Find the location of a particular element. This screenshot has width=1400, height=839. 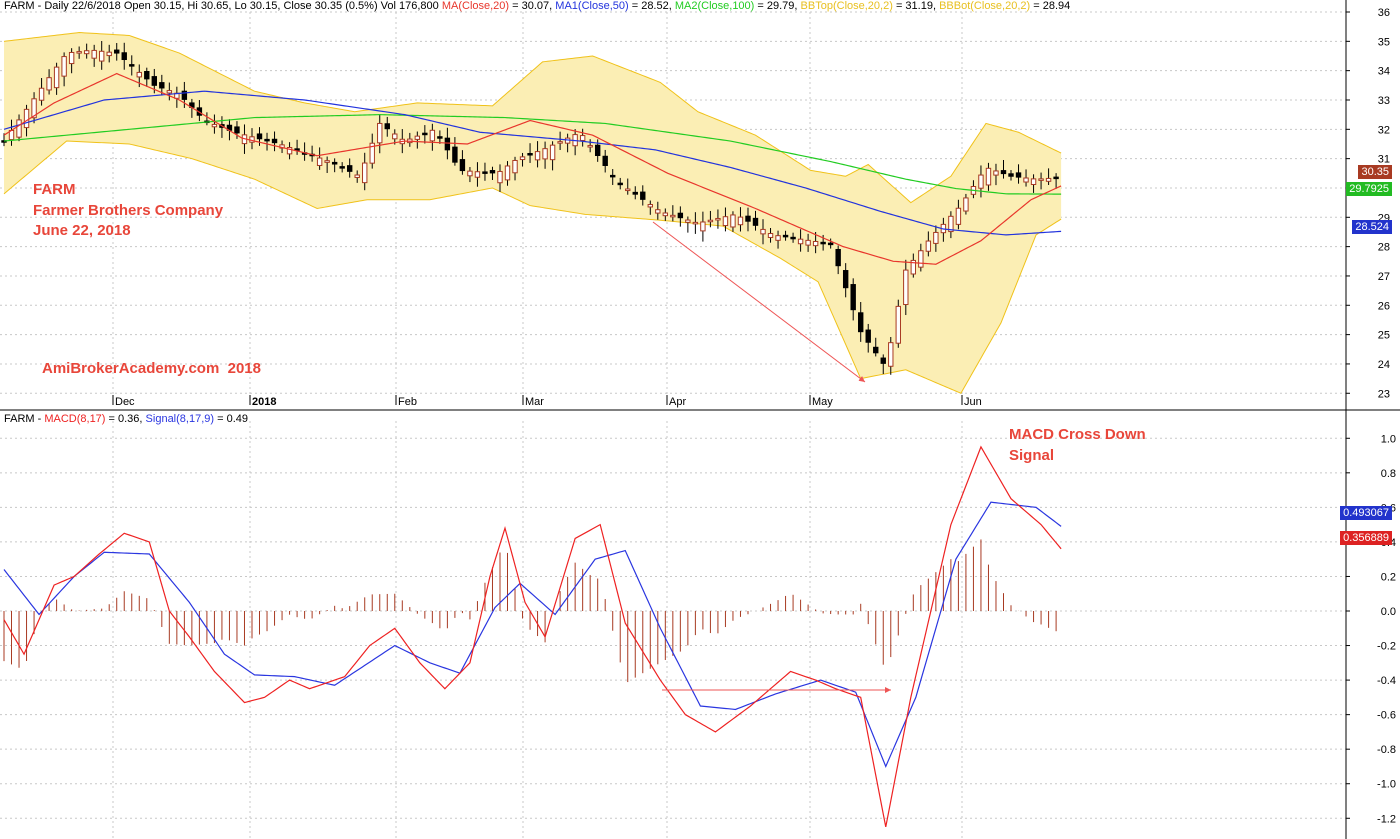

price-ytick-label: 32 is located at coordinates (1384, 130).